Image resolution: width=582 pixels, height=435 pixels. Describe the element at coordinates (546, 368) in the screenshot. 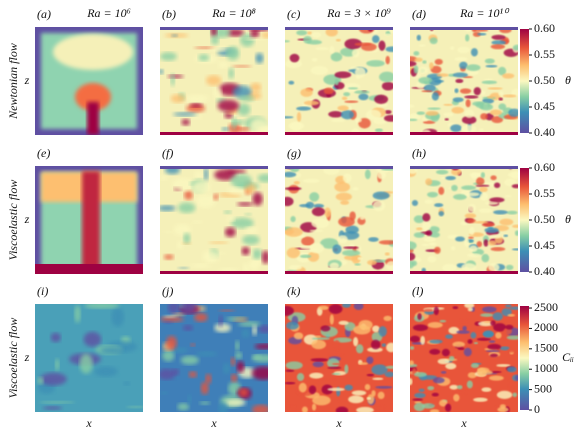

I see `colorbar-tick-label: 1000` at that location.